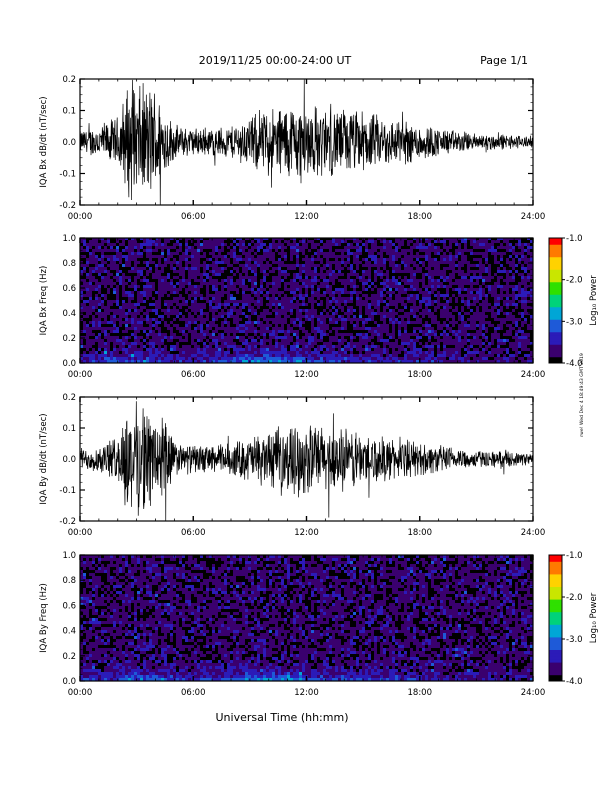  Describe the element at coordinates (282, 717) in the screenshot. I see `x-axis-title: Universal Time (hh:mm)` at that location.